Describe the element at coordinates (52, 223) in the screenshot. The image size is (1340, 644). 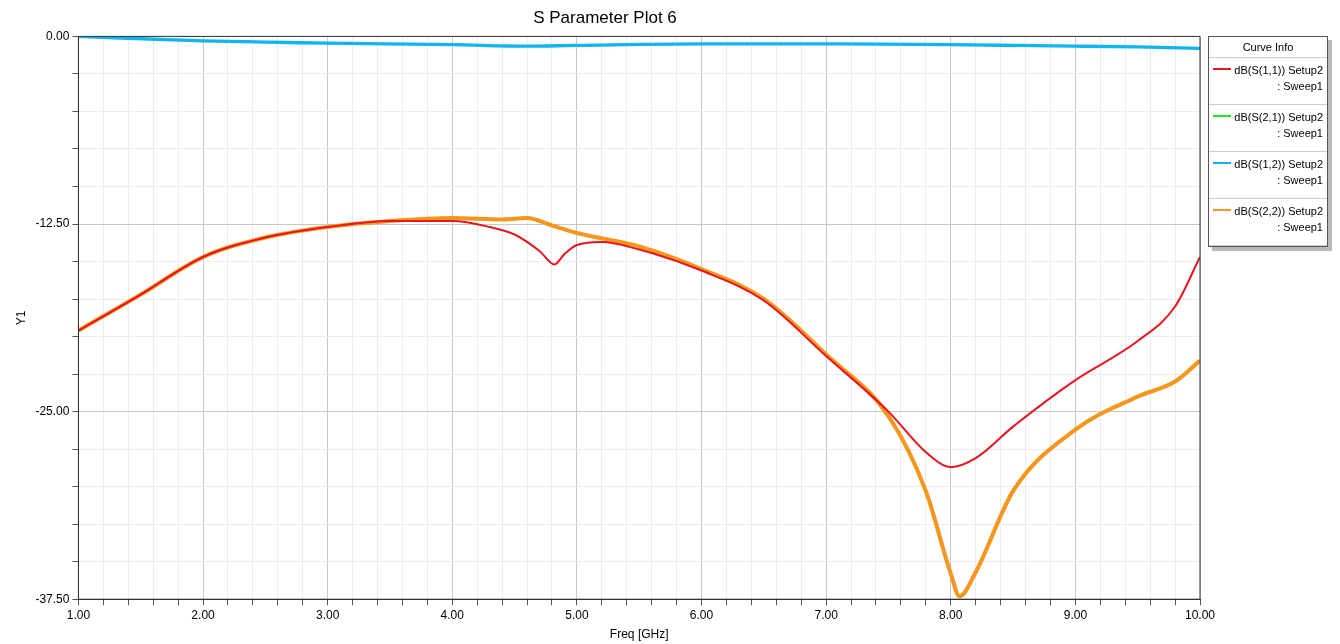
I see `y-tick-label: -12.50` at that location.